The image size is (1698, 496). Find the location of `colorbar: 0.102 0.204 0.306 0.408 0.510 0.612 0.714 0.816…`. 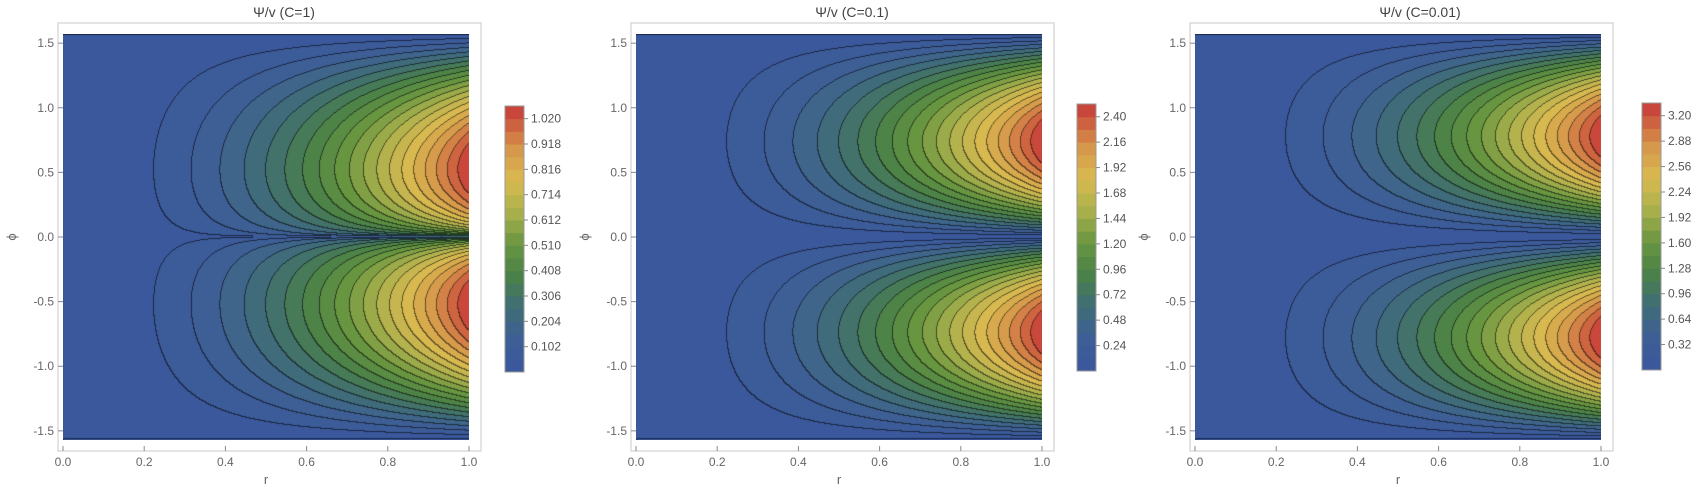

colorbar: 0.102 0.204 0.306 0.408 0.510 0.612 0.714 0.816… is located at coordinates (532, 239).